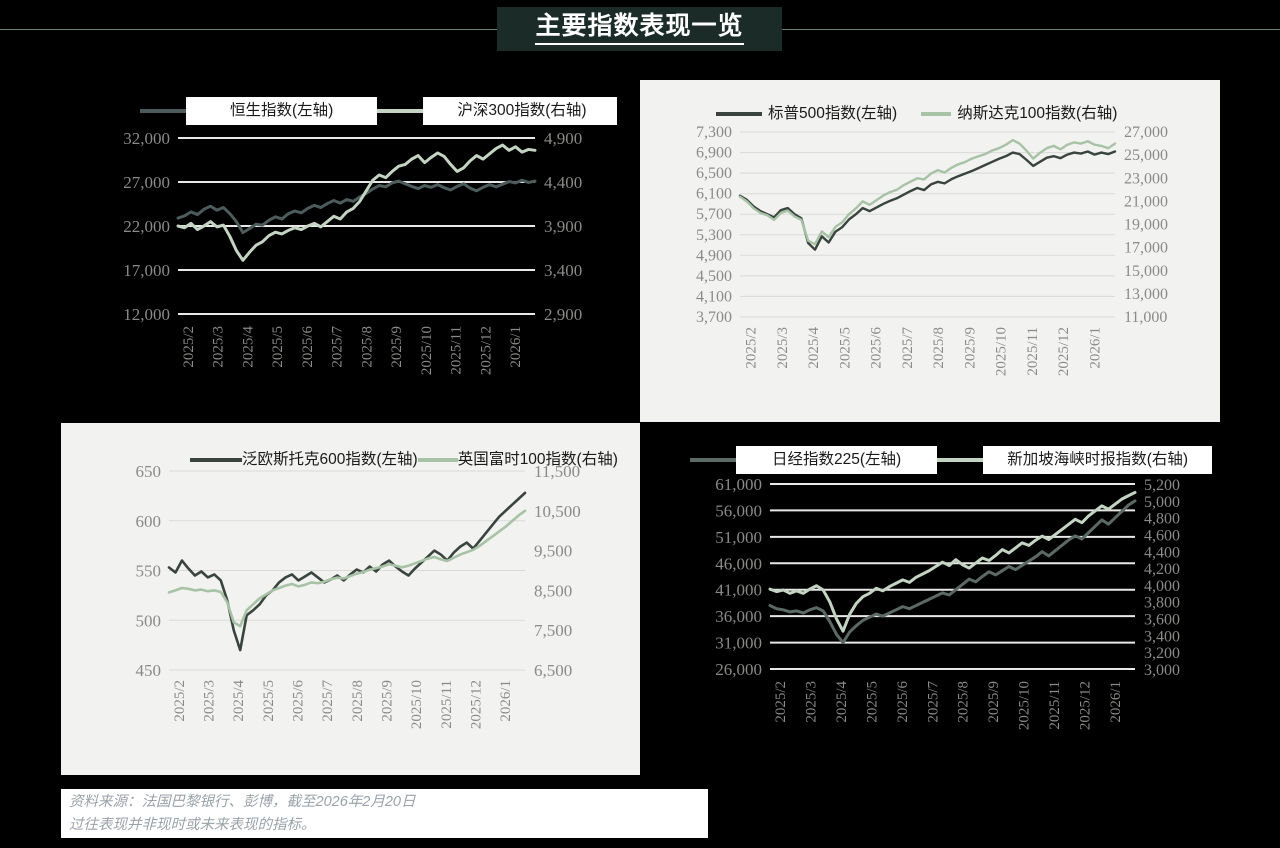 The width and height of the screenshot is (1280, 848). I want to click on title-rule-right, so click(1031, 29).